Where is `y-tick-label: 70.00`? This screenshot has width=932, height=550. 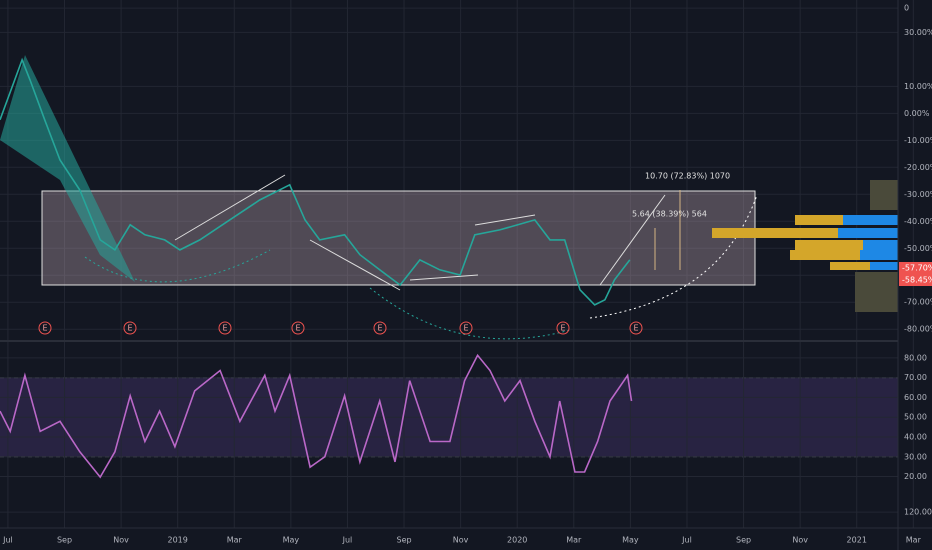
y-tick-label: 70.00 is located at coordinates (915, 377).